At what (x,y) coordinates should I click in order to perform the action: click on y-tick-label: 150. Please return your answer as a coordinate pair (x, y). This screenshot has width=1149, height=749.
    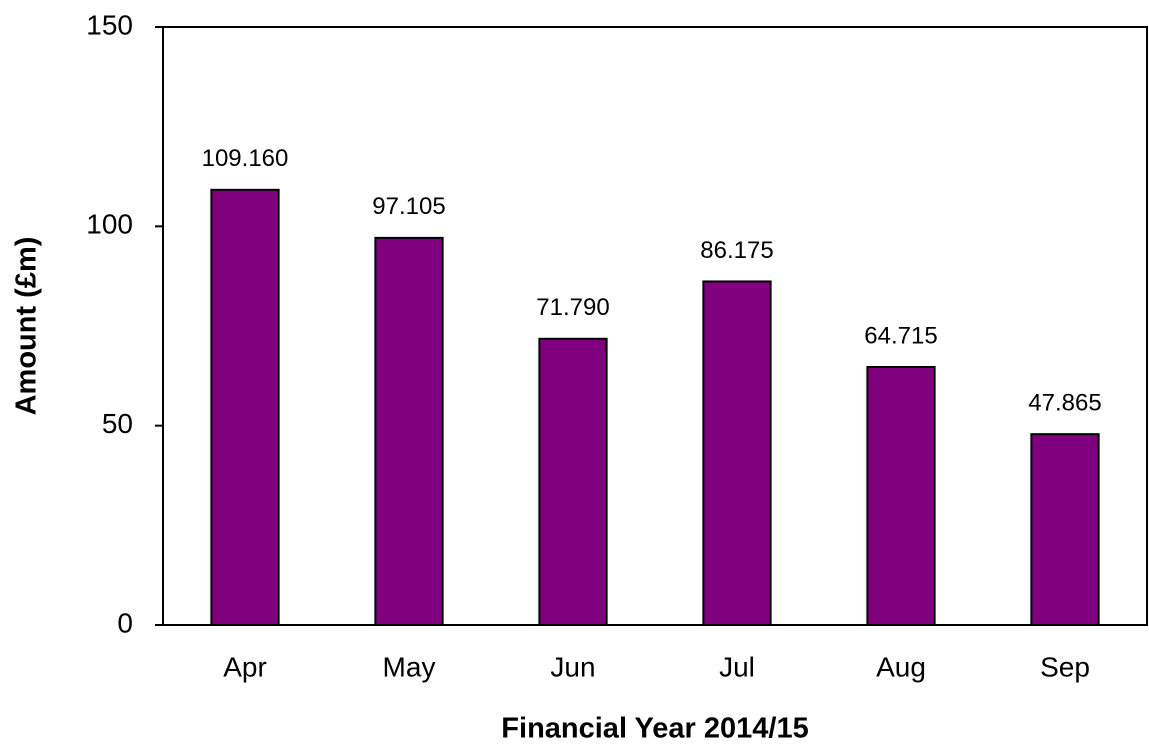
    Looking at the image, I should click on (109, 24).